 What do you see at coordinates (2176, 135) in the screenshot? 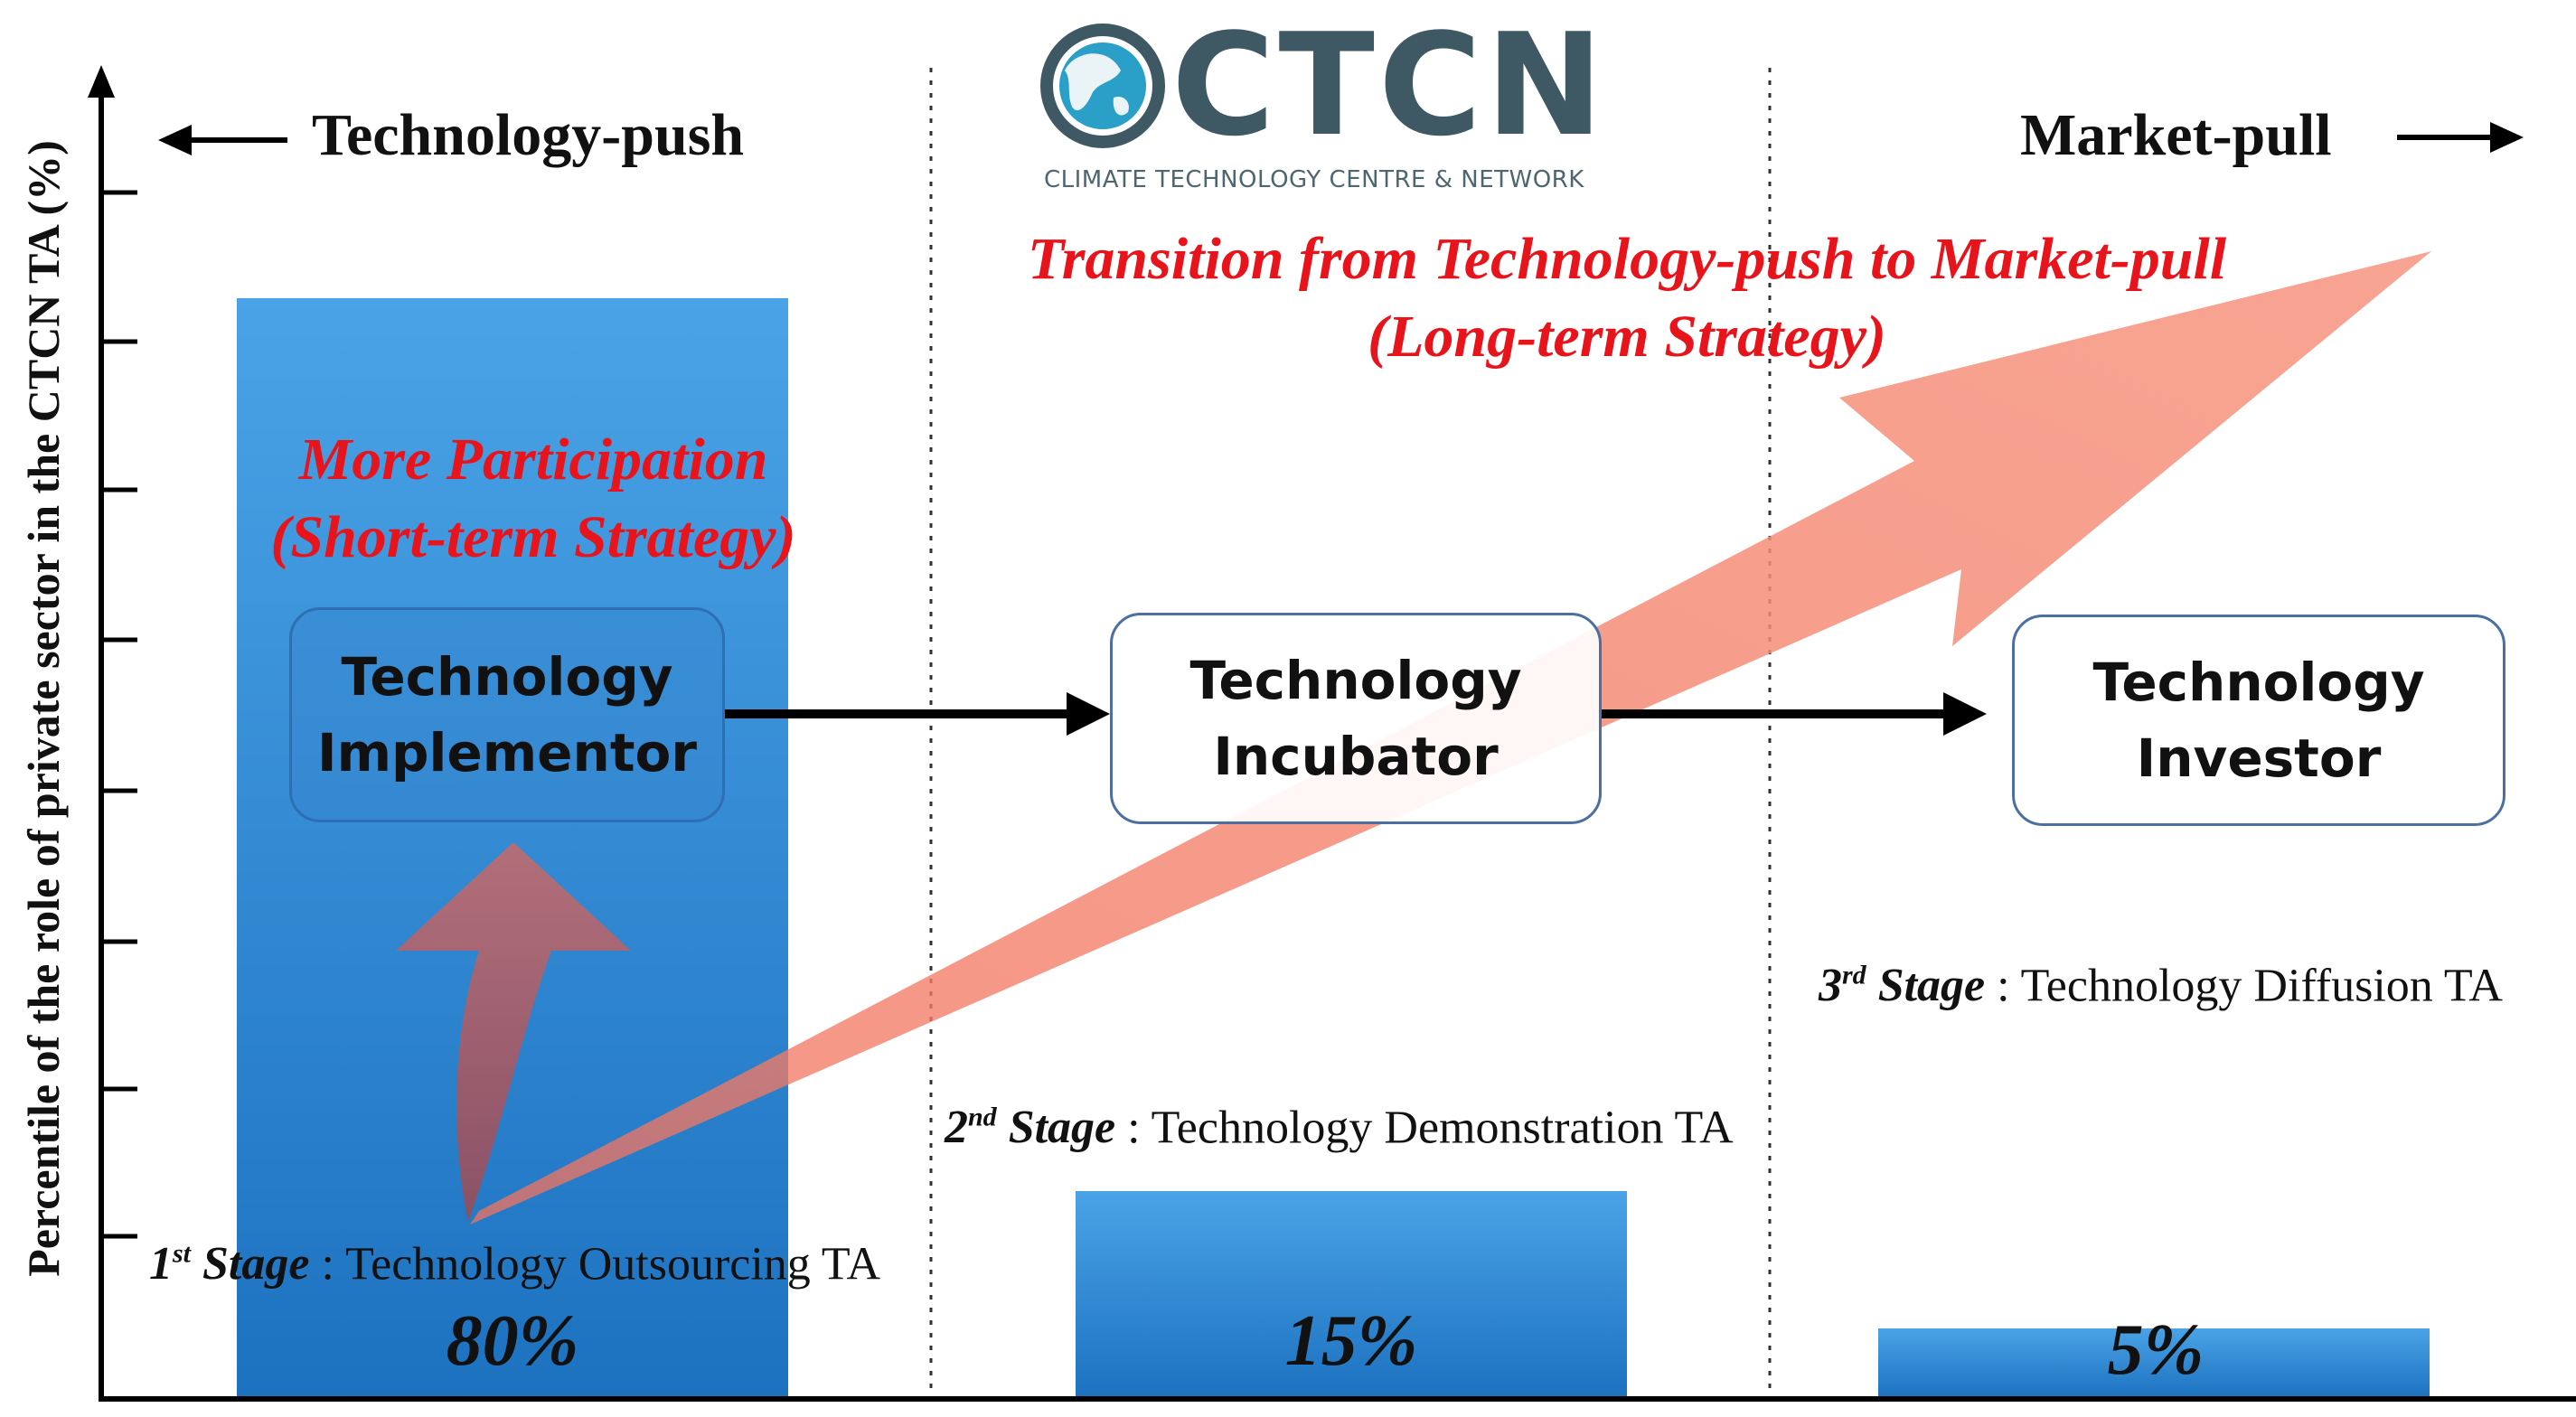
I see `market-pull-label: Market-pull` at bounding box center [2176, 135].